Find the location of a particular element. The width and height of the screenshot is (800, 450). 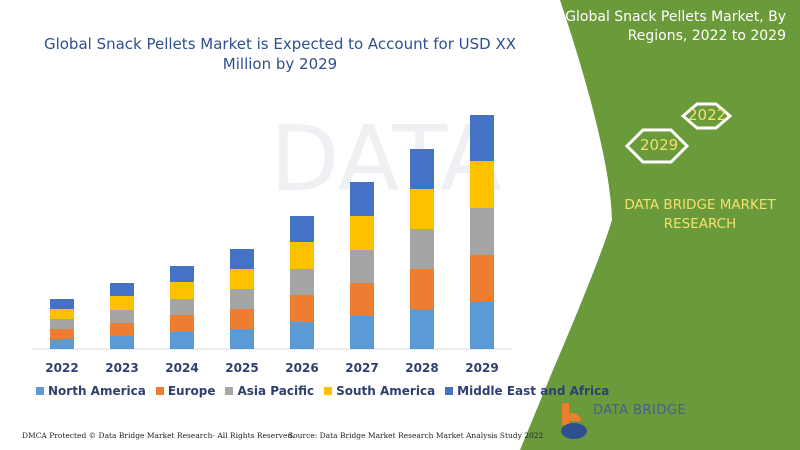

hexagon-2022 is located at coordinates (706, 116).